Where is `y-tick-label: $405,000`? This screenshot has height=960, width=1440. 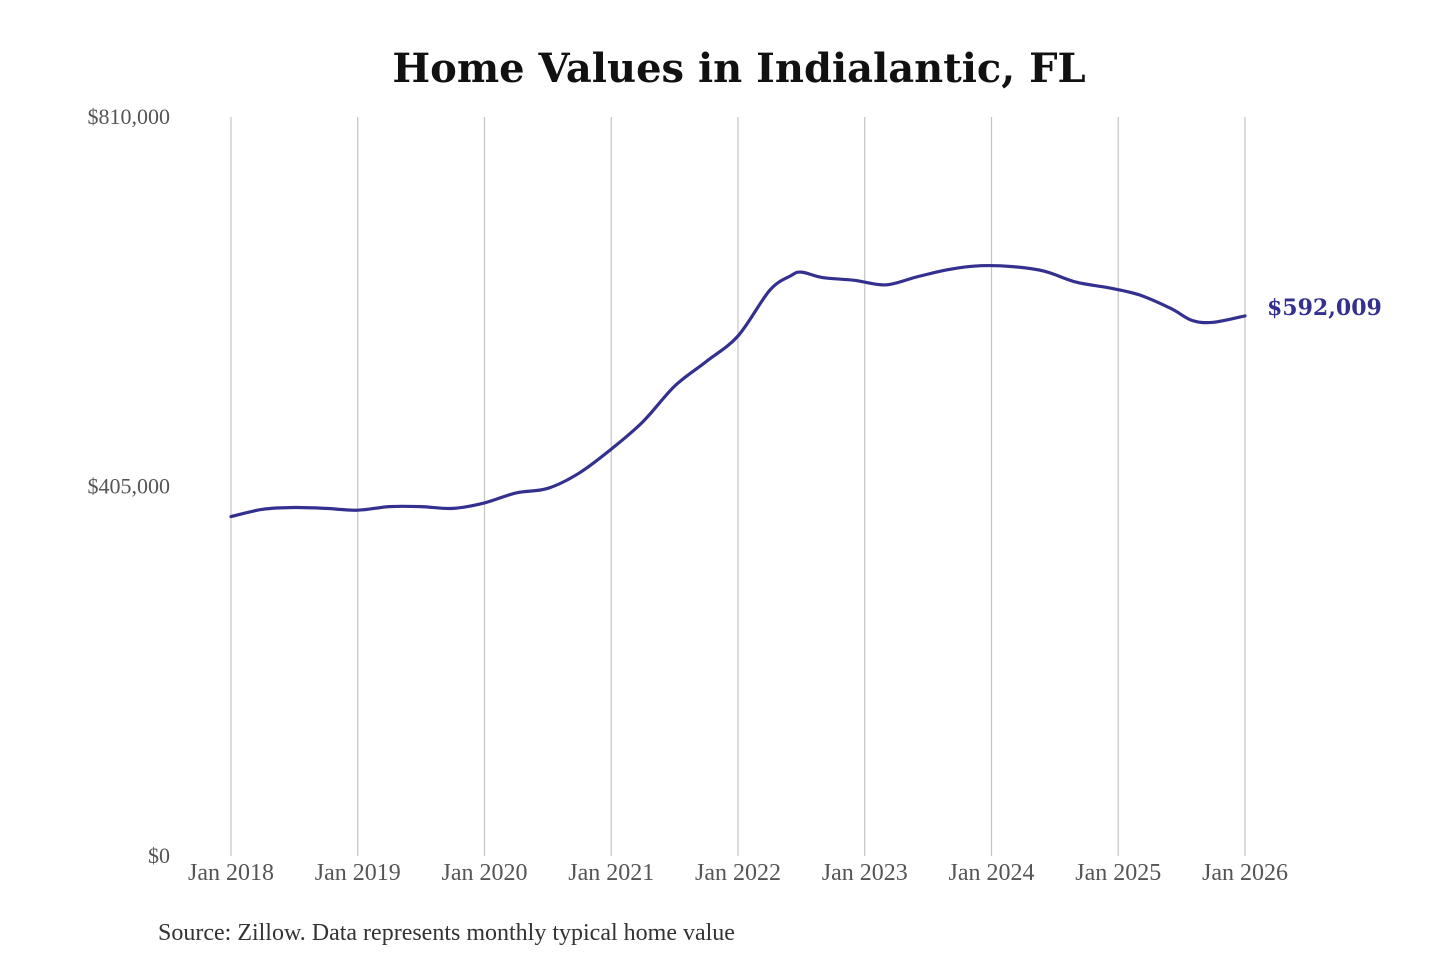
y-tick-label: $405,000 is located at coordinates (129, 486).